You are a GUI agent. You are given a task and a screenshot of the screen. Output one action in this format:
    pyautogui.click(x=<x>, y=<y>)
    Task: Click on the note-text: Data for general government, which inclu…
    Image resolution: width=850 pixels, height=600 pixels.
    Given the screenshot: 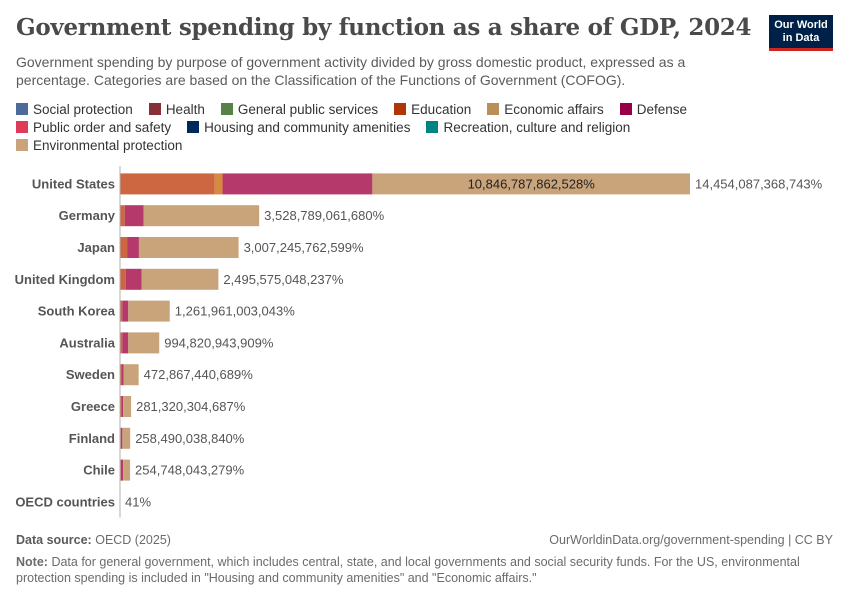 What is the action you would take?
    pyautogui.click(x=408, y=570)
    